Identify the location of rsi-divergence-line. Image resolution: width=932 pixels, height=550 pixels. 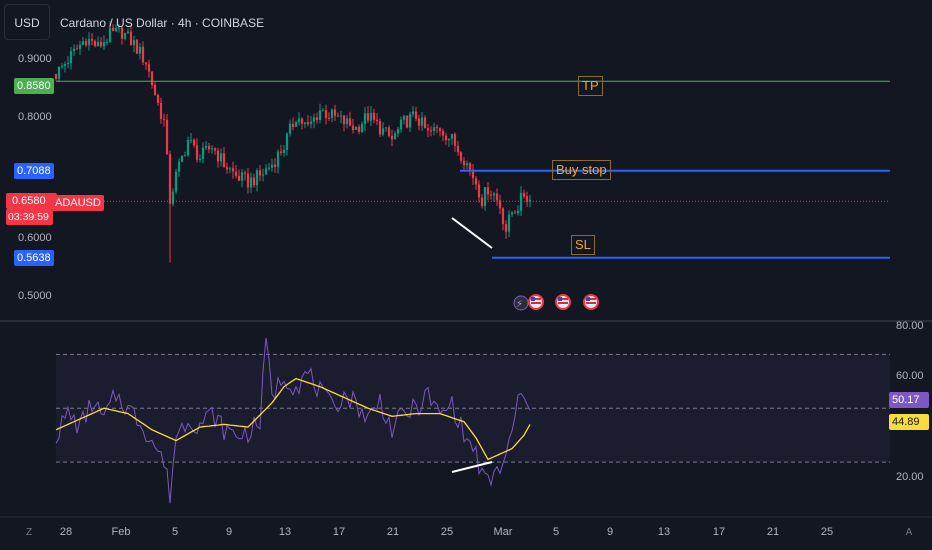
(472, 467).